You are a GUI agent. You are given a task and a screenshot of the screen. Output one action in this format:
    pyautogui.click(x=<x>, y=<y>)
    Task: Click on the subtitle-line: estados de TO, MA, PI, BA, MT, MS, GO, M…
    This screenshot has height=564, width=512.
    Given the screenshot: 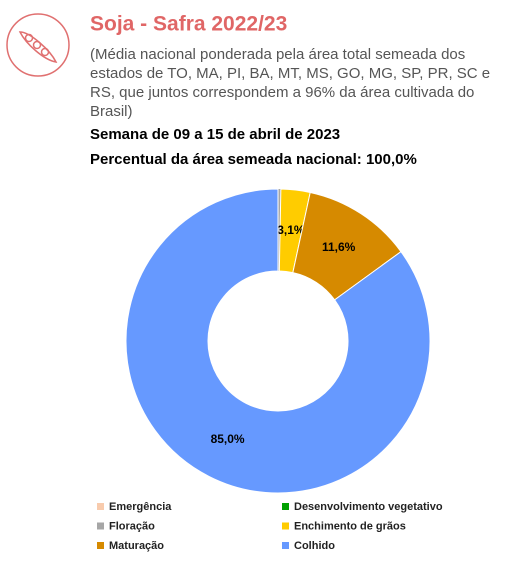 What is the action you would take?
    pyautogui.click(x=290, y=73)
    